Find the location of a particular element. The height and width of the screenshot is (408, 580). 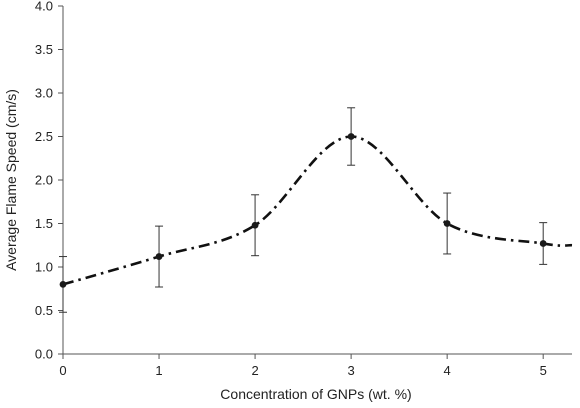

x-tick-label: 3 is located at coordinates (350, 370).